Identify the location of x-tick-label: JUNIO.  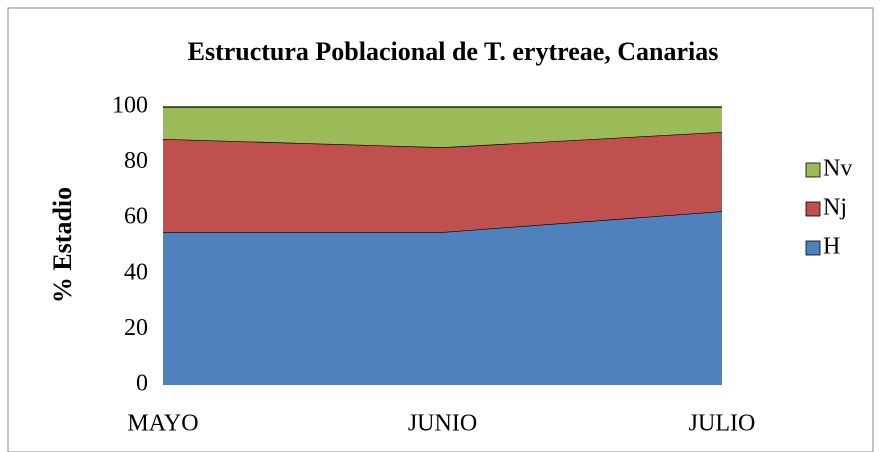
(442, 424).